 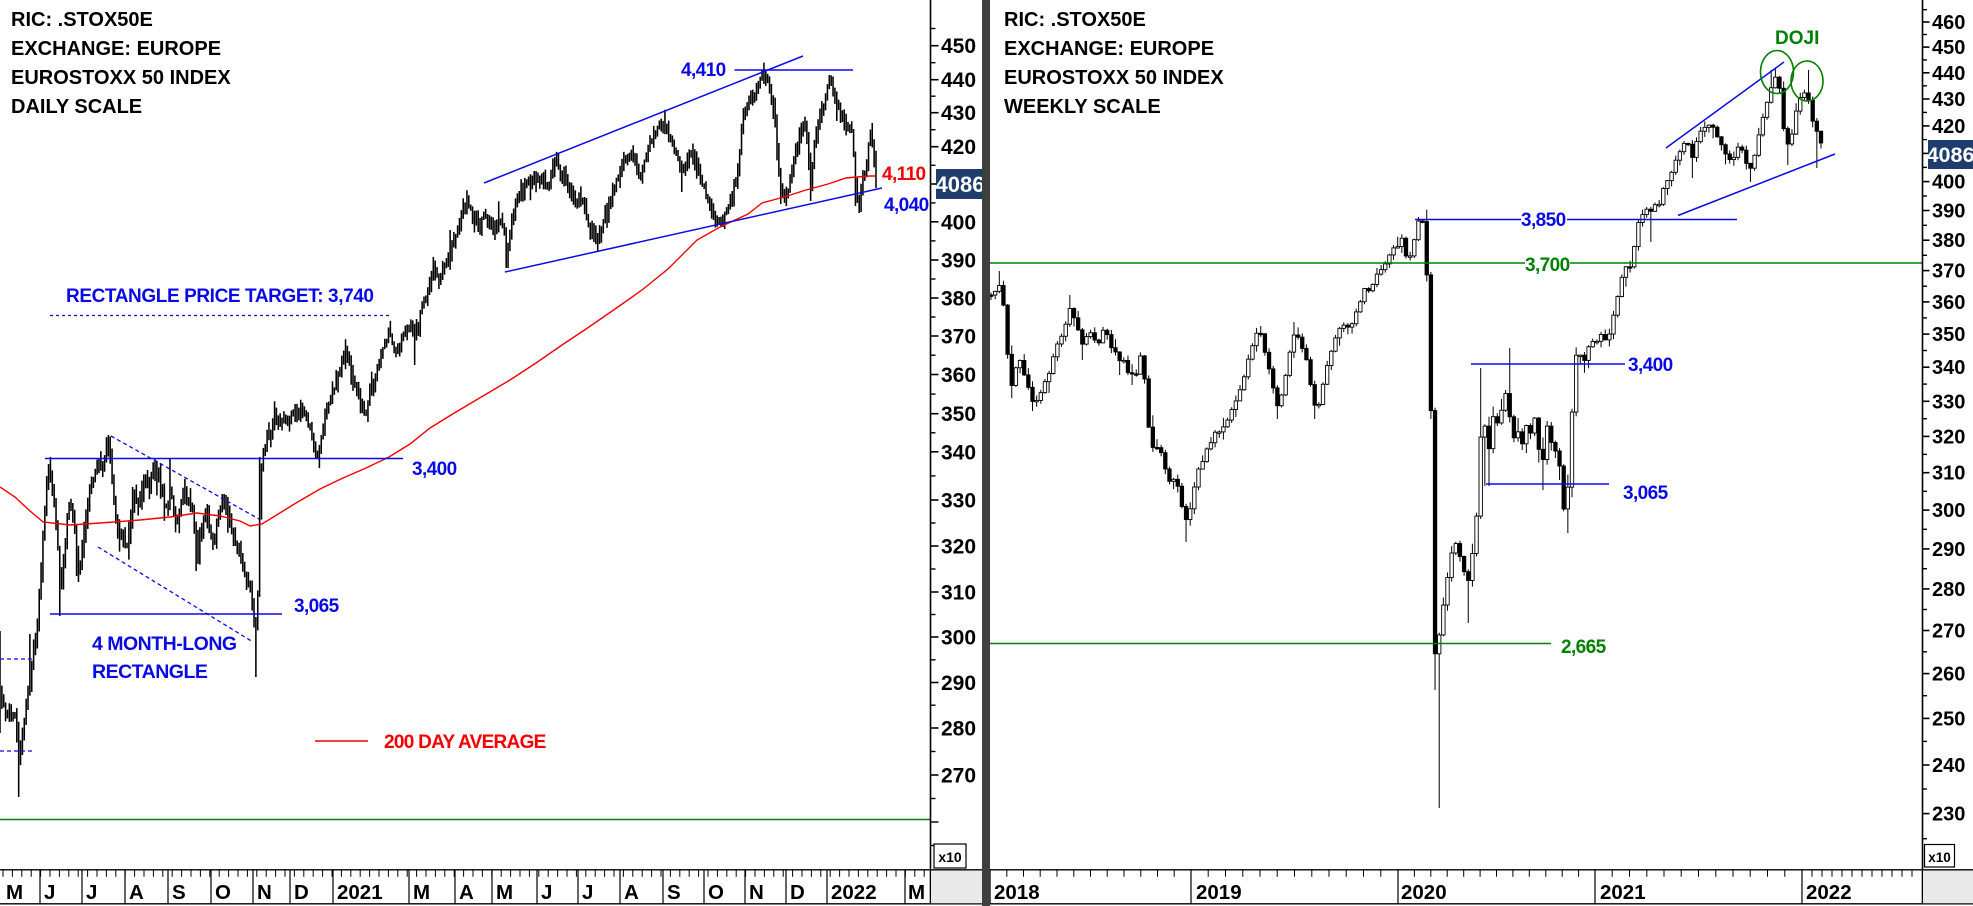 What do you see at coordinates (1424, 892) in the screenshot?
I see `svg-text: 2020` at bounding box center [1424, 892].